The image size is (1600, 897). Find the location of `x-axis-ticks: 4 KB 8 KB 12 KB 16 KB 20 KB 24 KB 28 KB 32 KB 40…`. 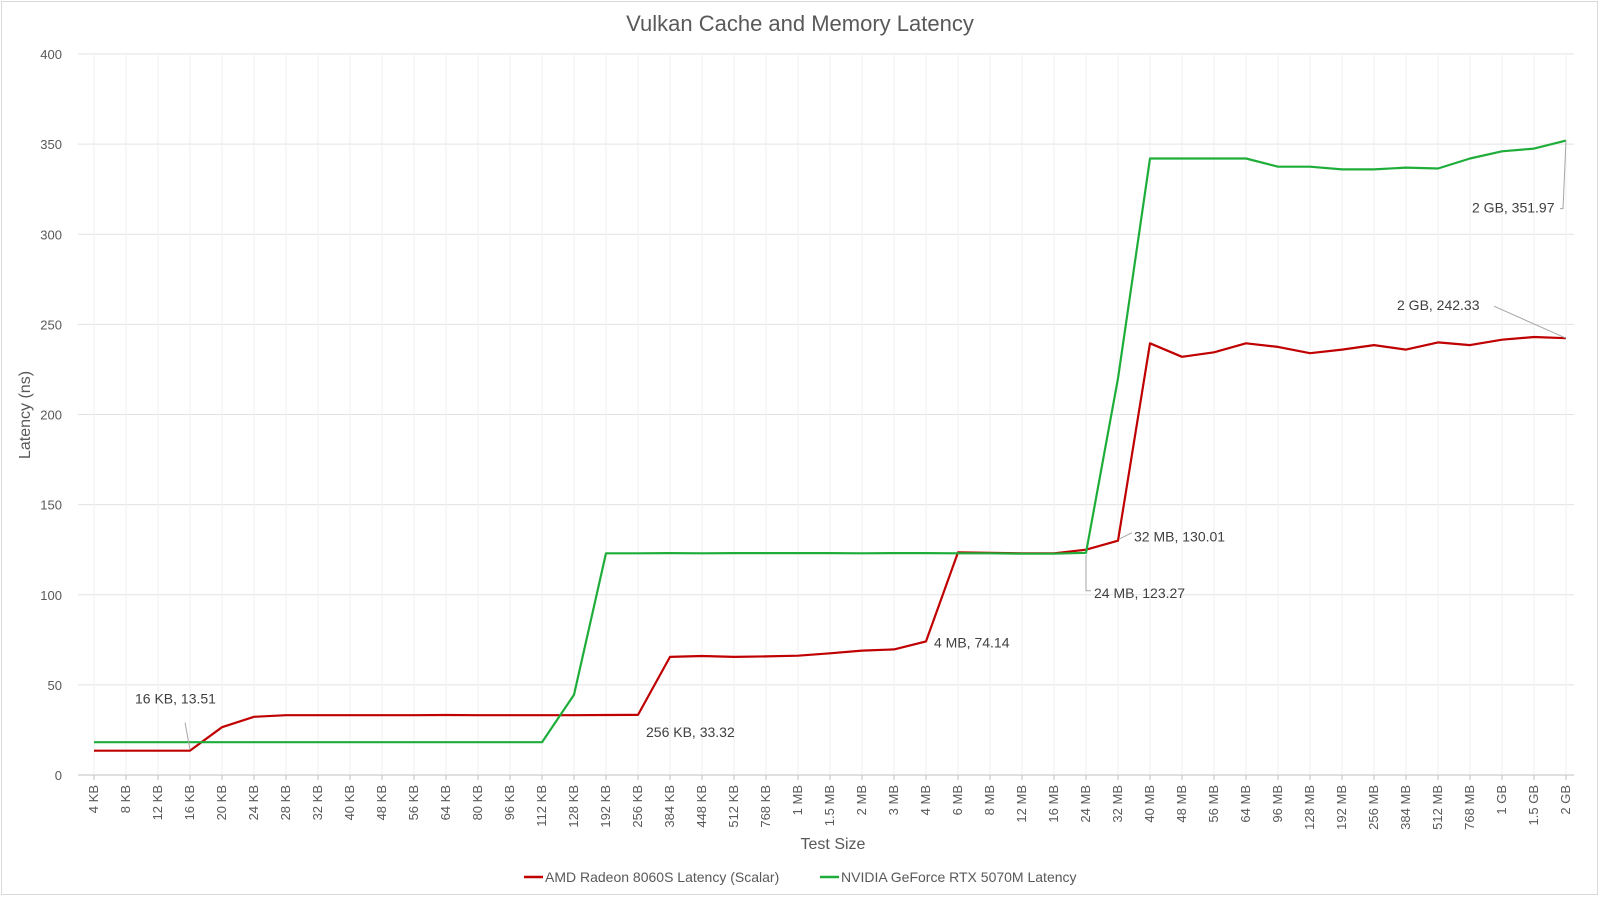

x-axis-ticks: 4 KB 8 KB 12 KB 16 KB 20 KB 24 KB 28 KB 32 KB 40… is located at coordinates (829, 802).